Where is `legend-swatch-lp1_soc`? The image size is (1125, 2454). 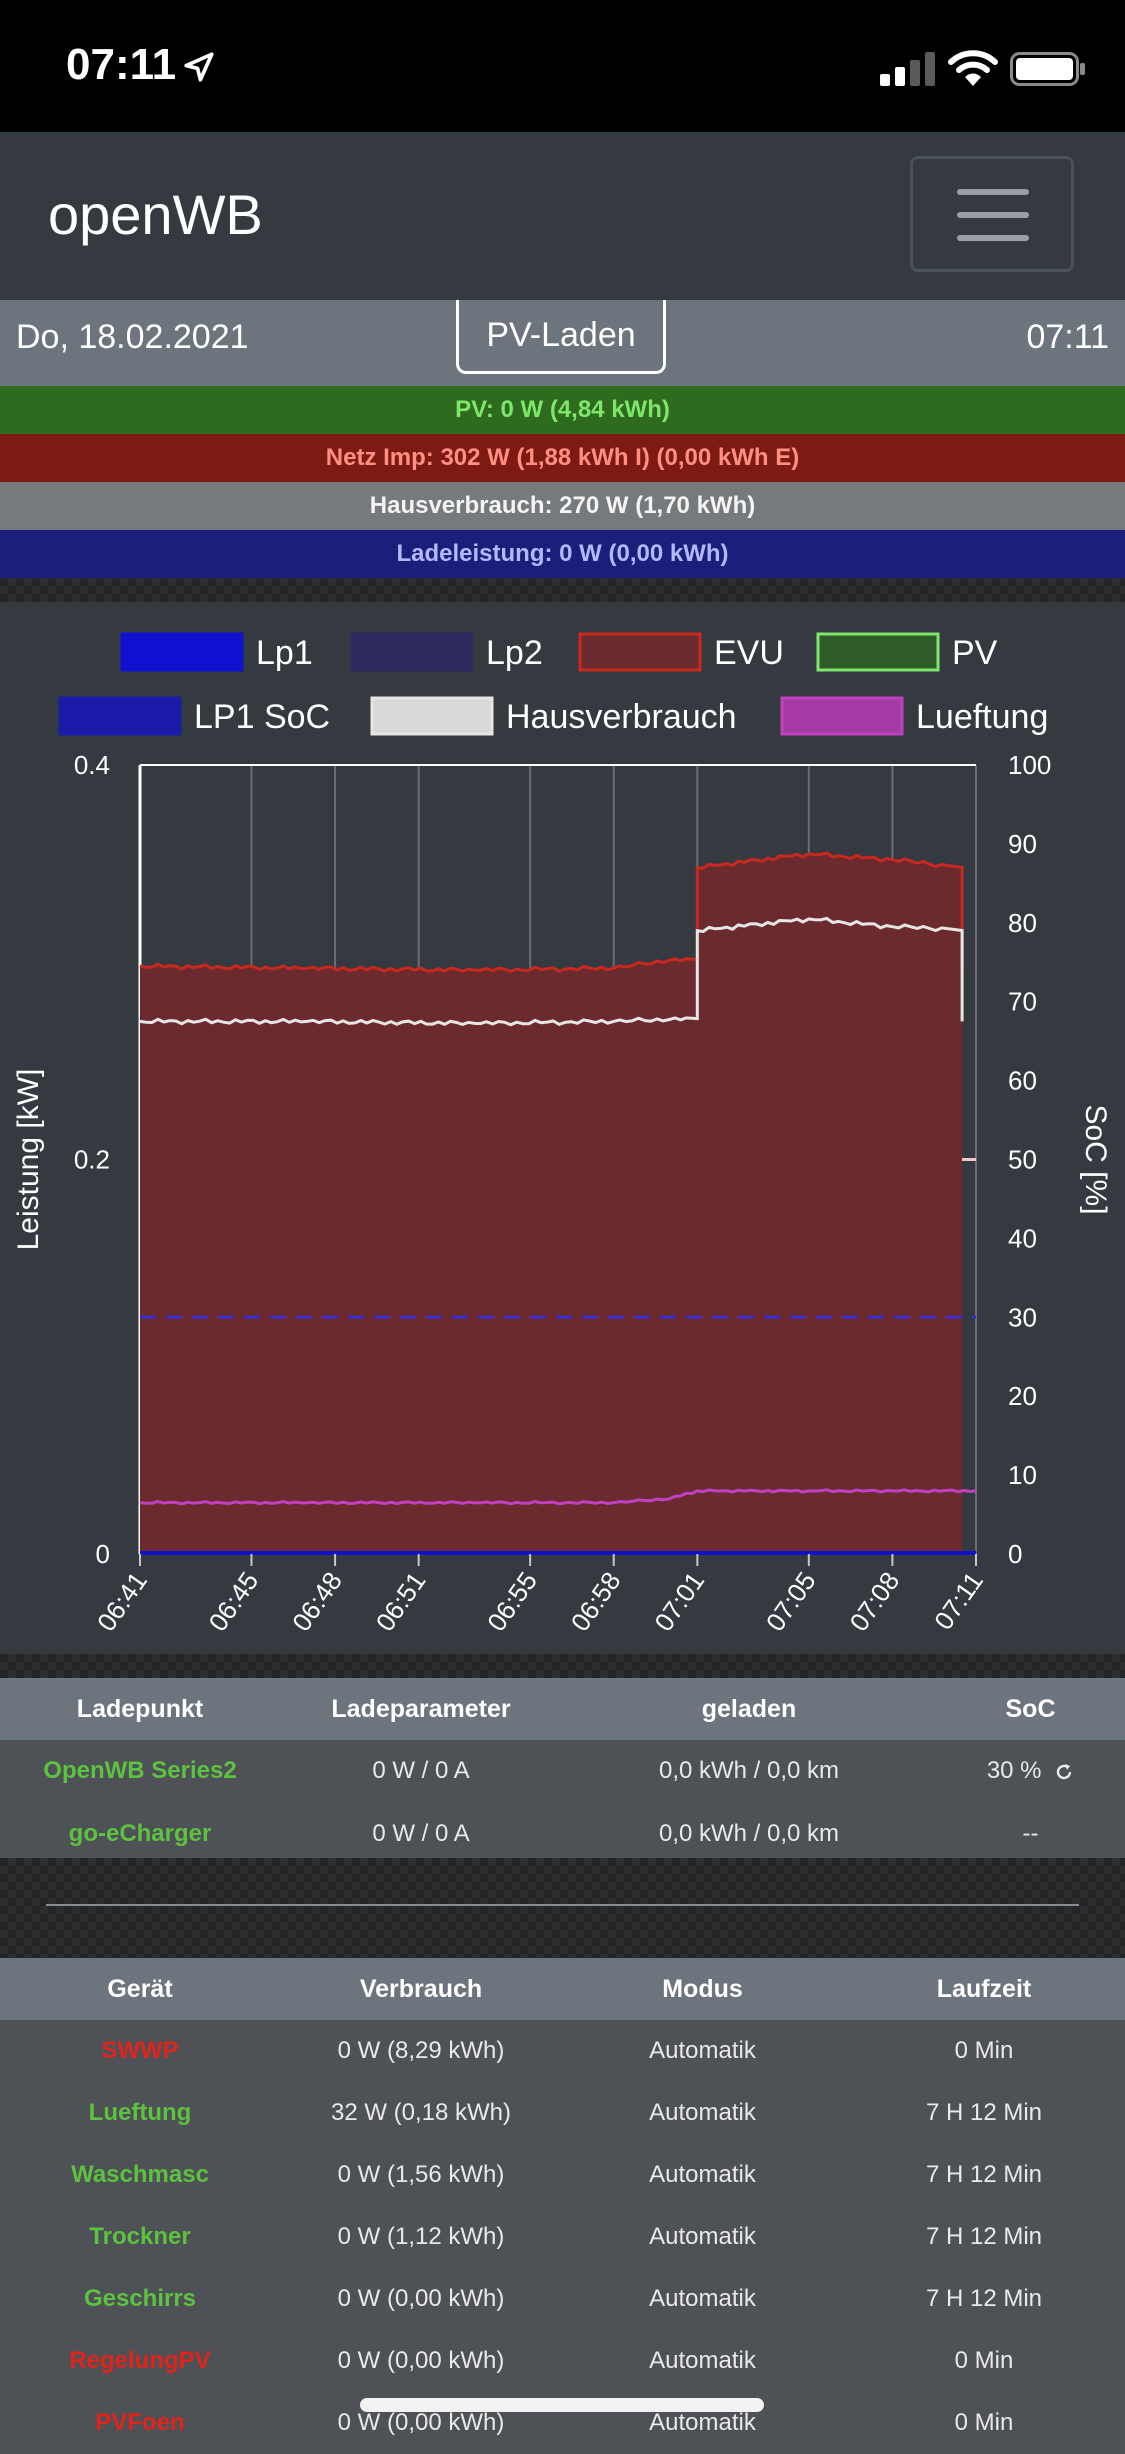
legend-swatch-lp1_soc is located at coordinates (120, 716).